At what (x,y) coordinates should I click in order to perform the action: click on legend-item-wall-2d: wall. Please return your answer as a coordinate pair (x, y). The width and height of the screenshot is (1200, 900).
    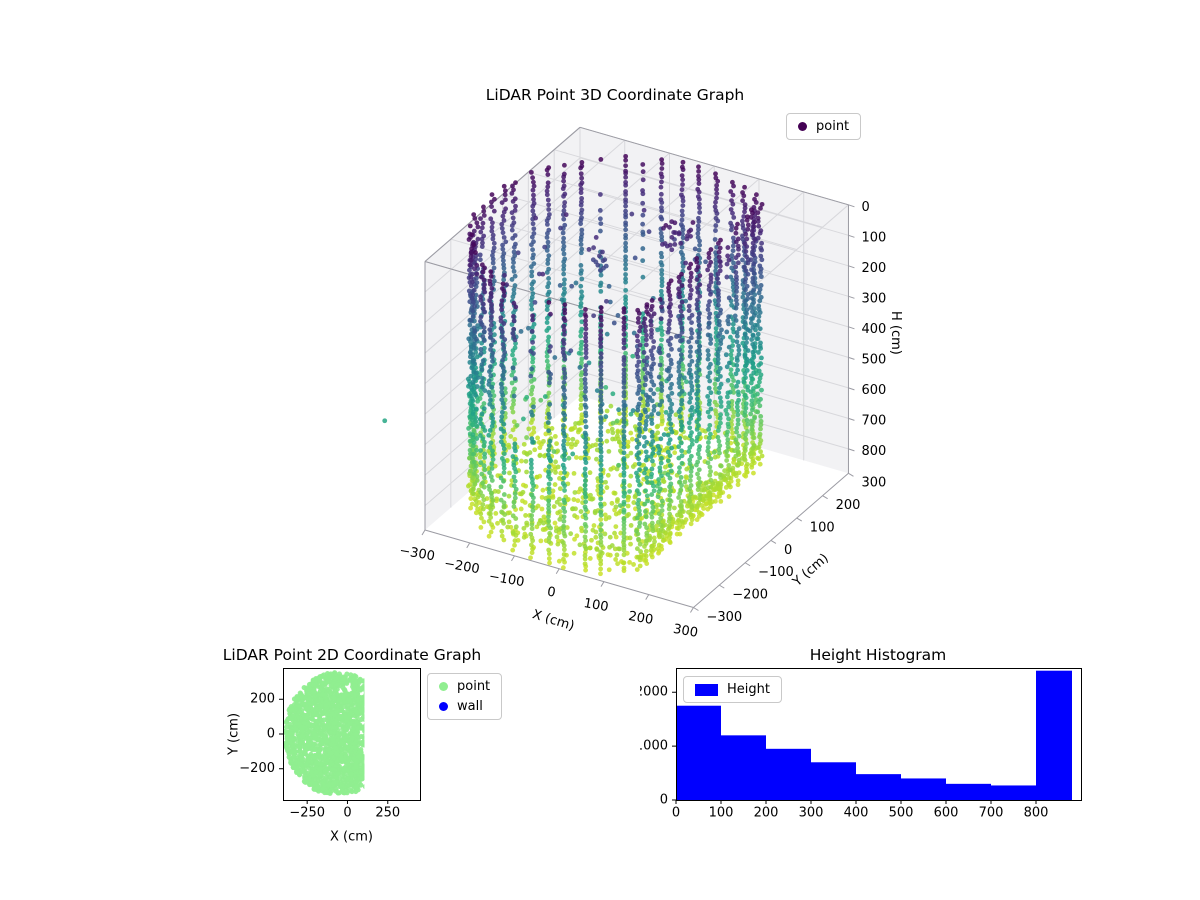
    Looking at the image, I should click on (464, 706).